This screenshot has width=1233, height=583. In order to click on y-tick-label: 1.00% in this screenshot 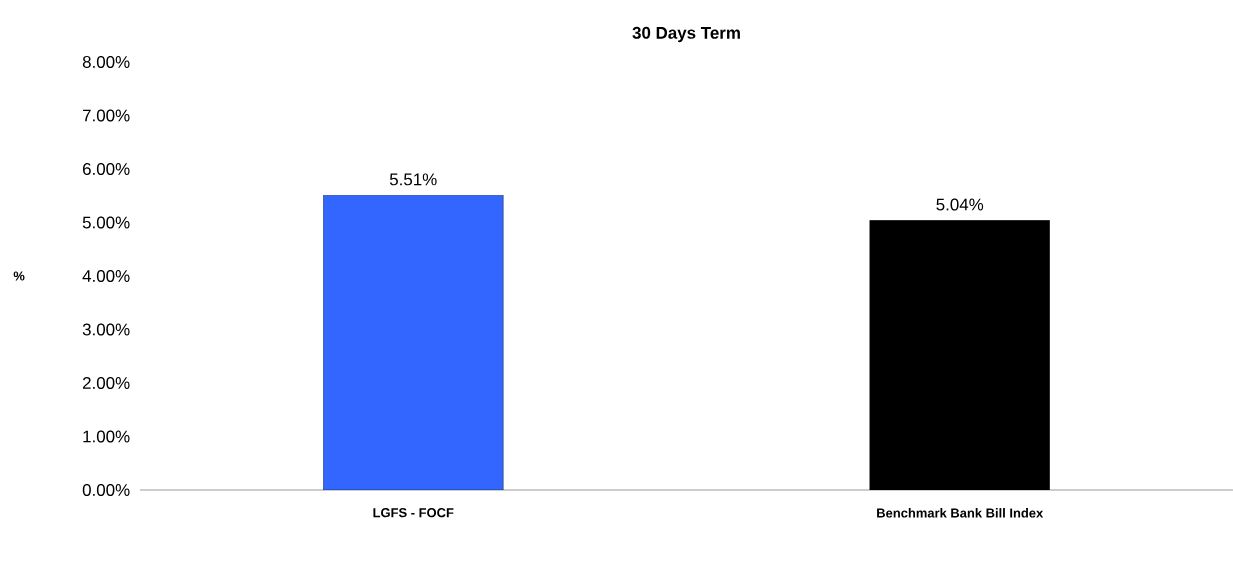, I will do `click(106, 436)`.